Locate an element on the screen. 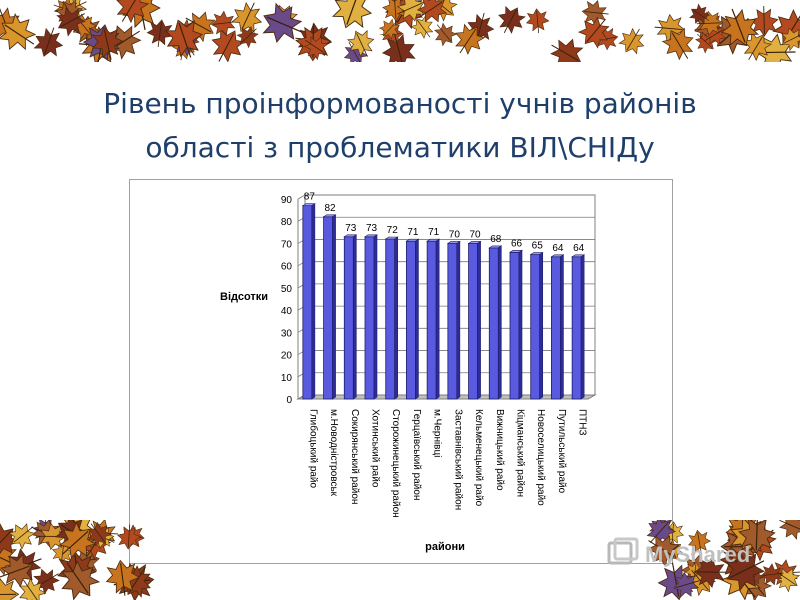 This screenshot has height=600, width=800. x-axis-label: райони is located at coordinates (445, 547).